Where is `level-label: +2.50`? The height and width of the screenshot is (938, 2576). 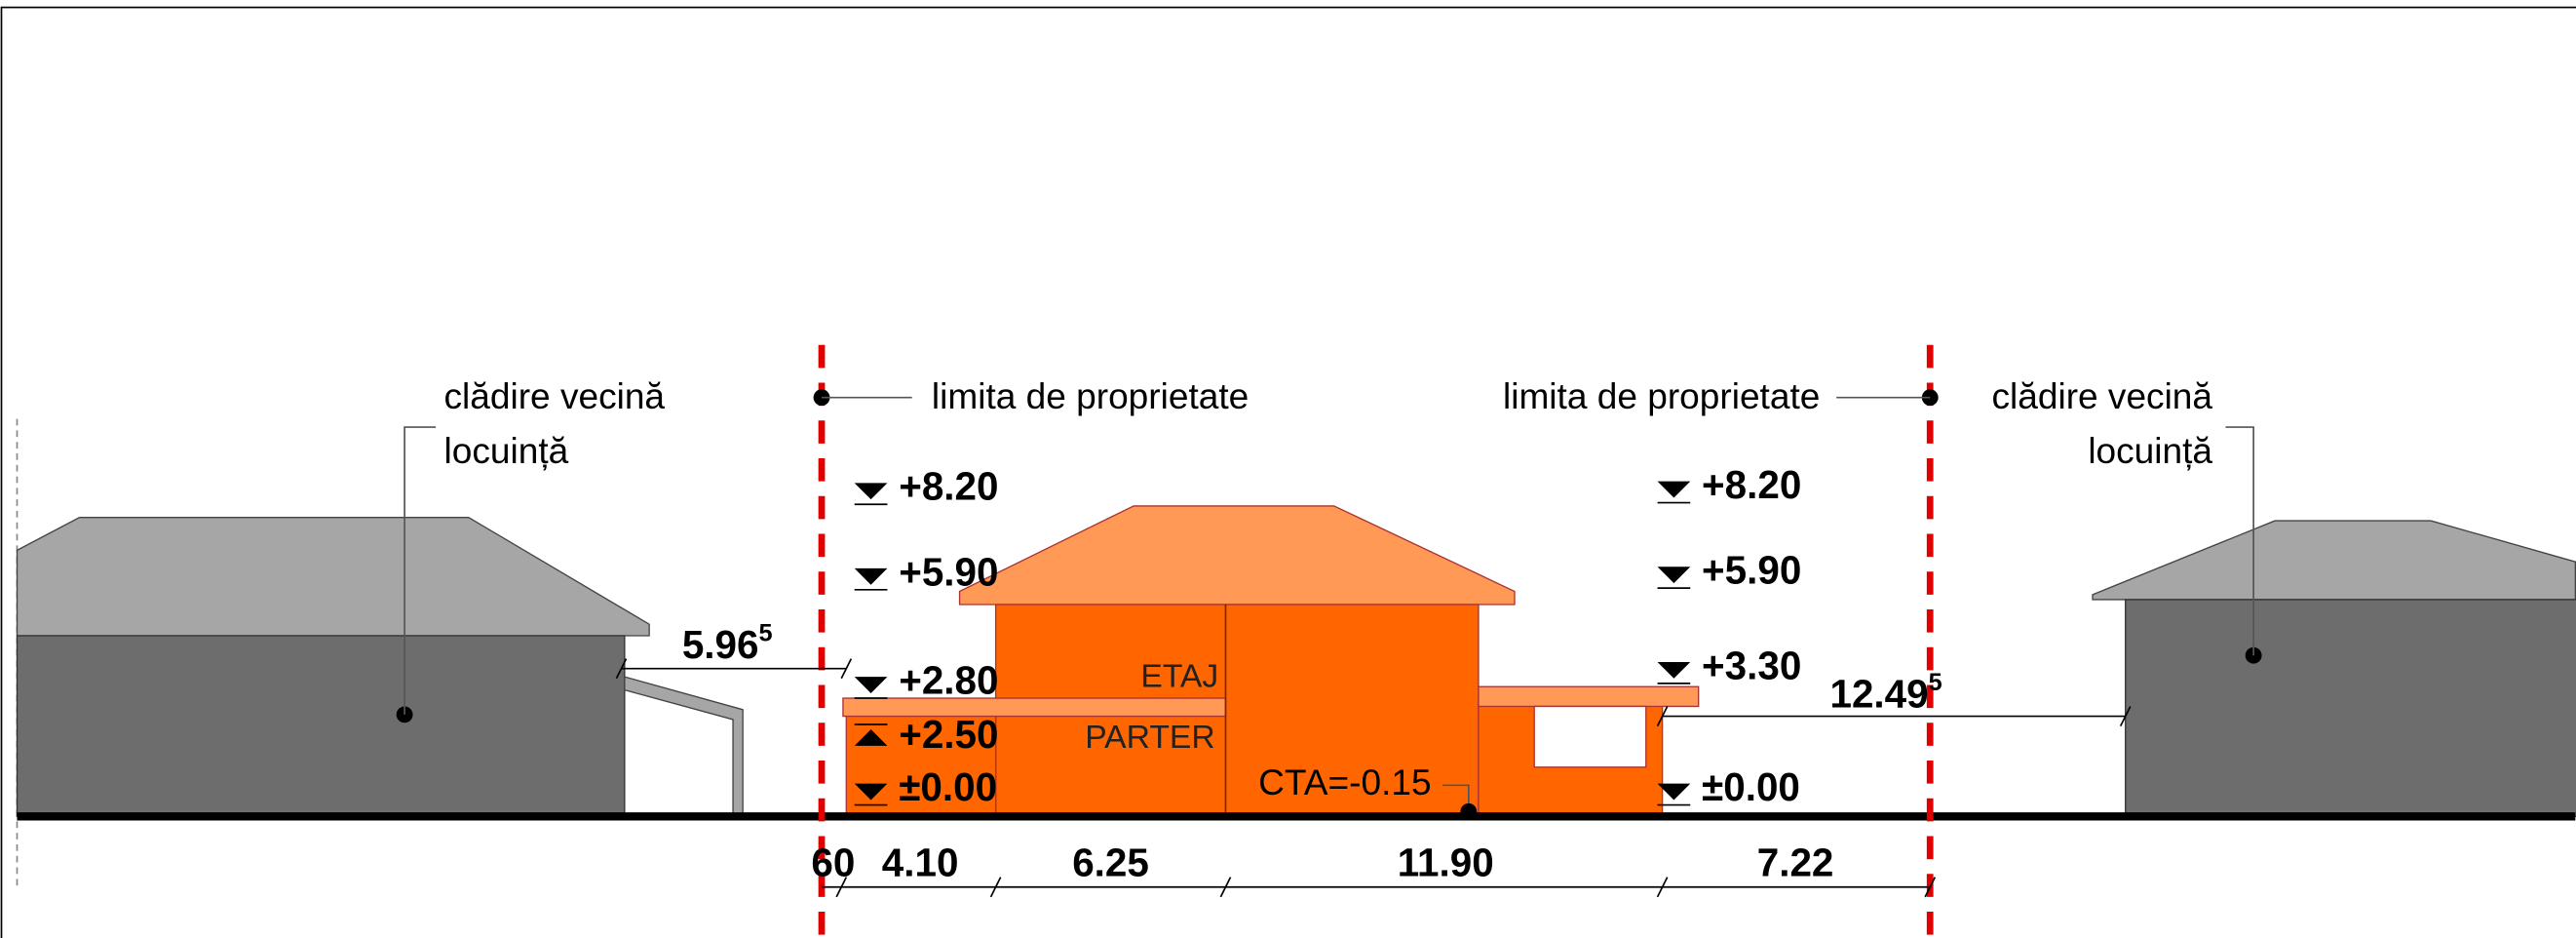 level-label: +2.50 is located at coordinates (948, 734).